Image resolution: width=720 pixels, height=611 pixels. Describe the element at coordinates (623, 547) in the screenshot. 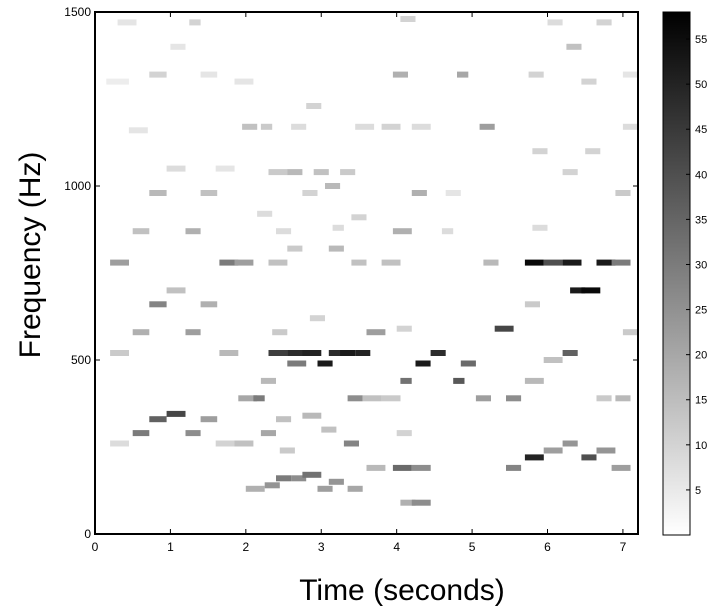

I see `x-tick-label: 7` at that location.